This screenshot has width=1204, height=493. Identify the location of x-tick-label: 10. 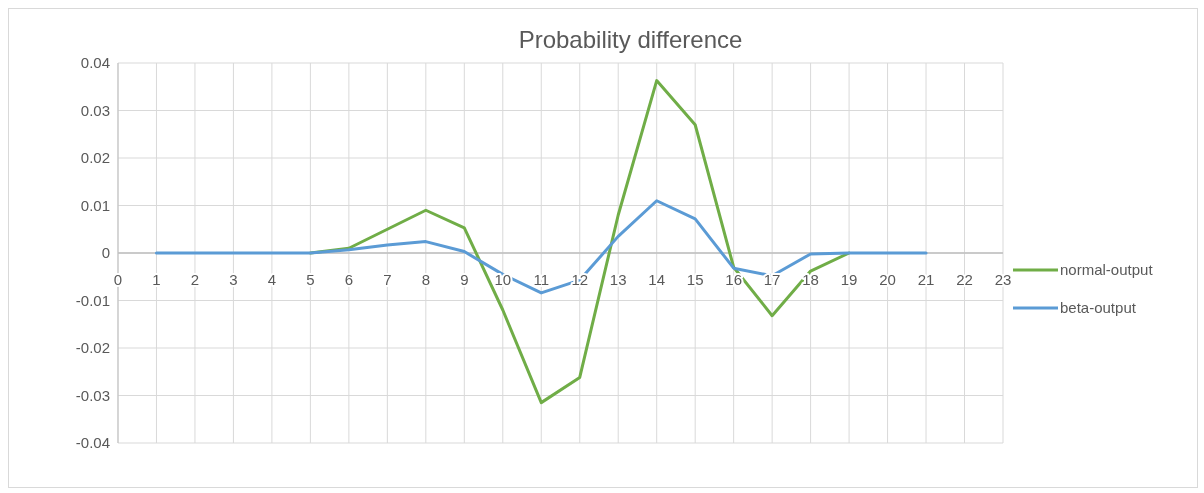
(503, 279).